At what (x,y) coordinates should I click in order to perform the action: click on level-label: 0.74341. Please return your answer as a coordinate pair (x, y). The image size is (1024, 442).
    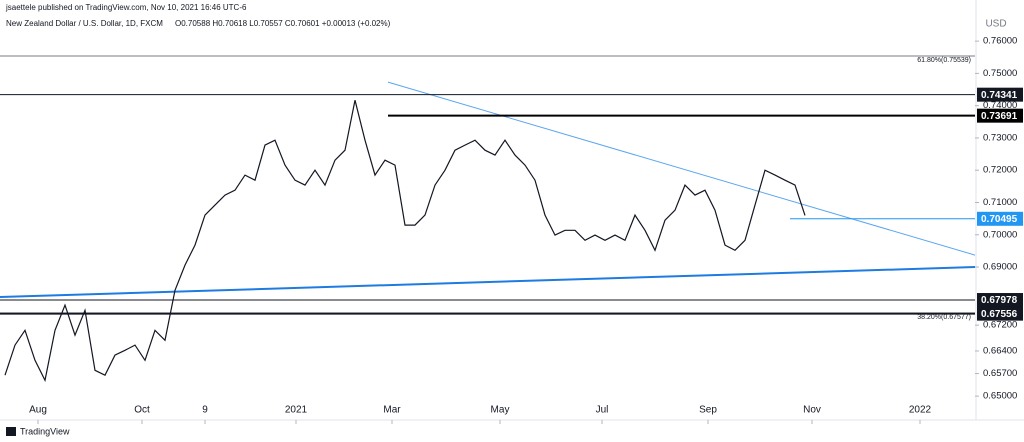
    Looking at the image, I should click on (999, 95).